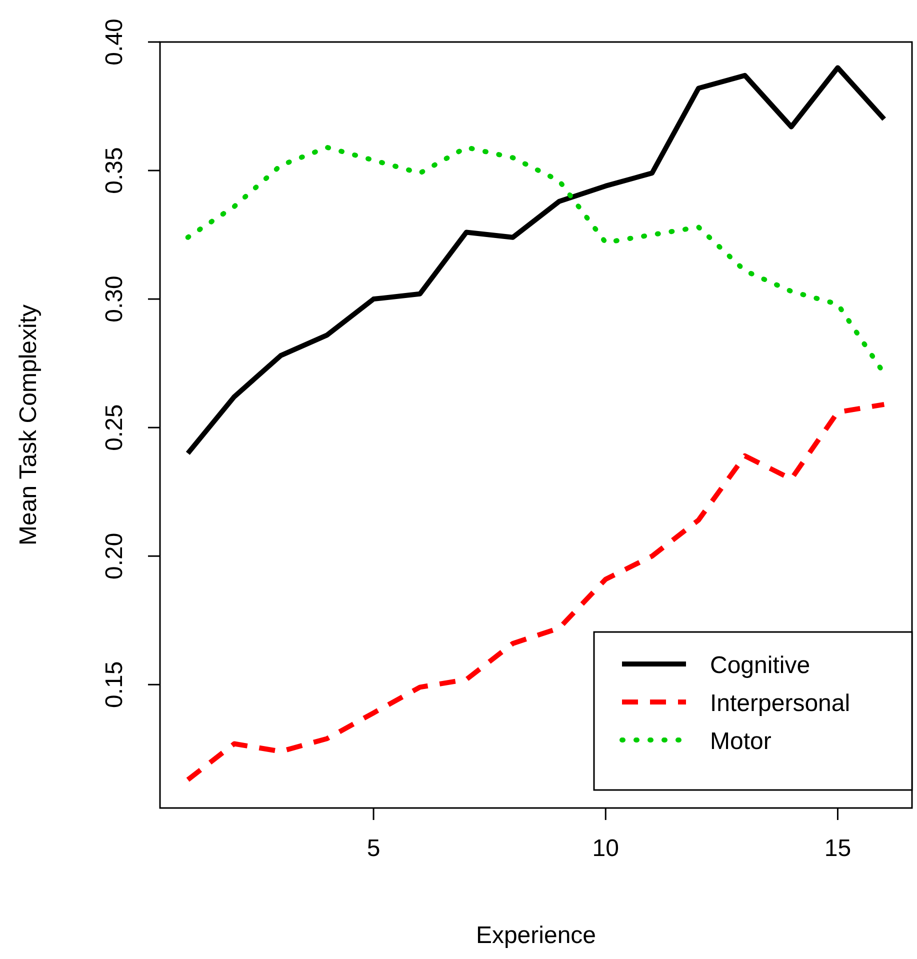  I want to click on y-tick-label: 0.15, so click(114, 684).